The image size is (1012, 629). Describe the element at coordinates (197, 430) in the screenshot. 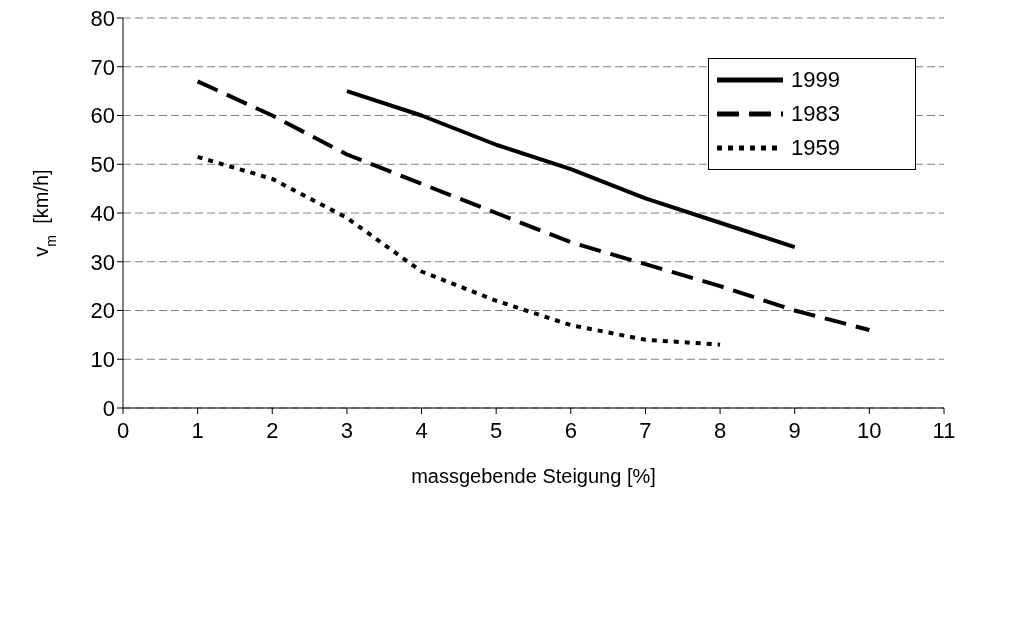

I see `x-tick-label: 1` at that location.